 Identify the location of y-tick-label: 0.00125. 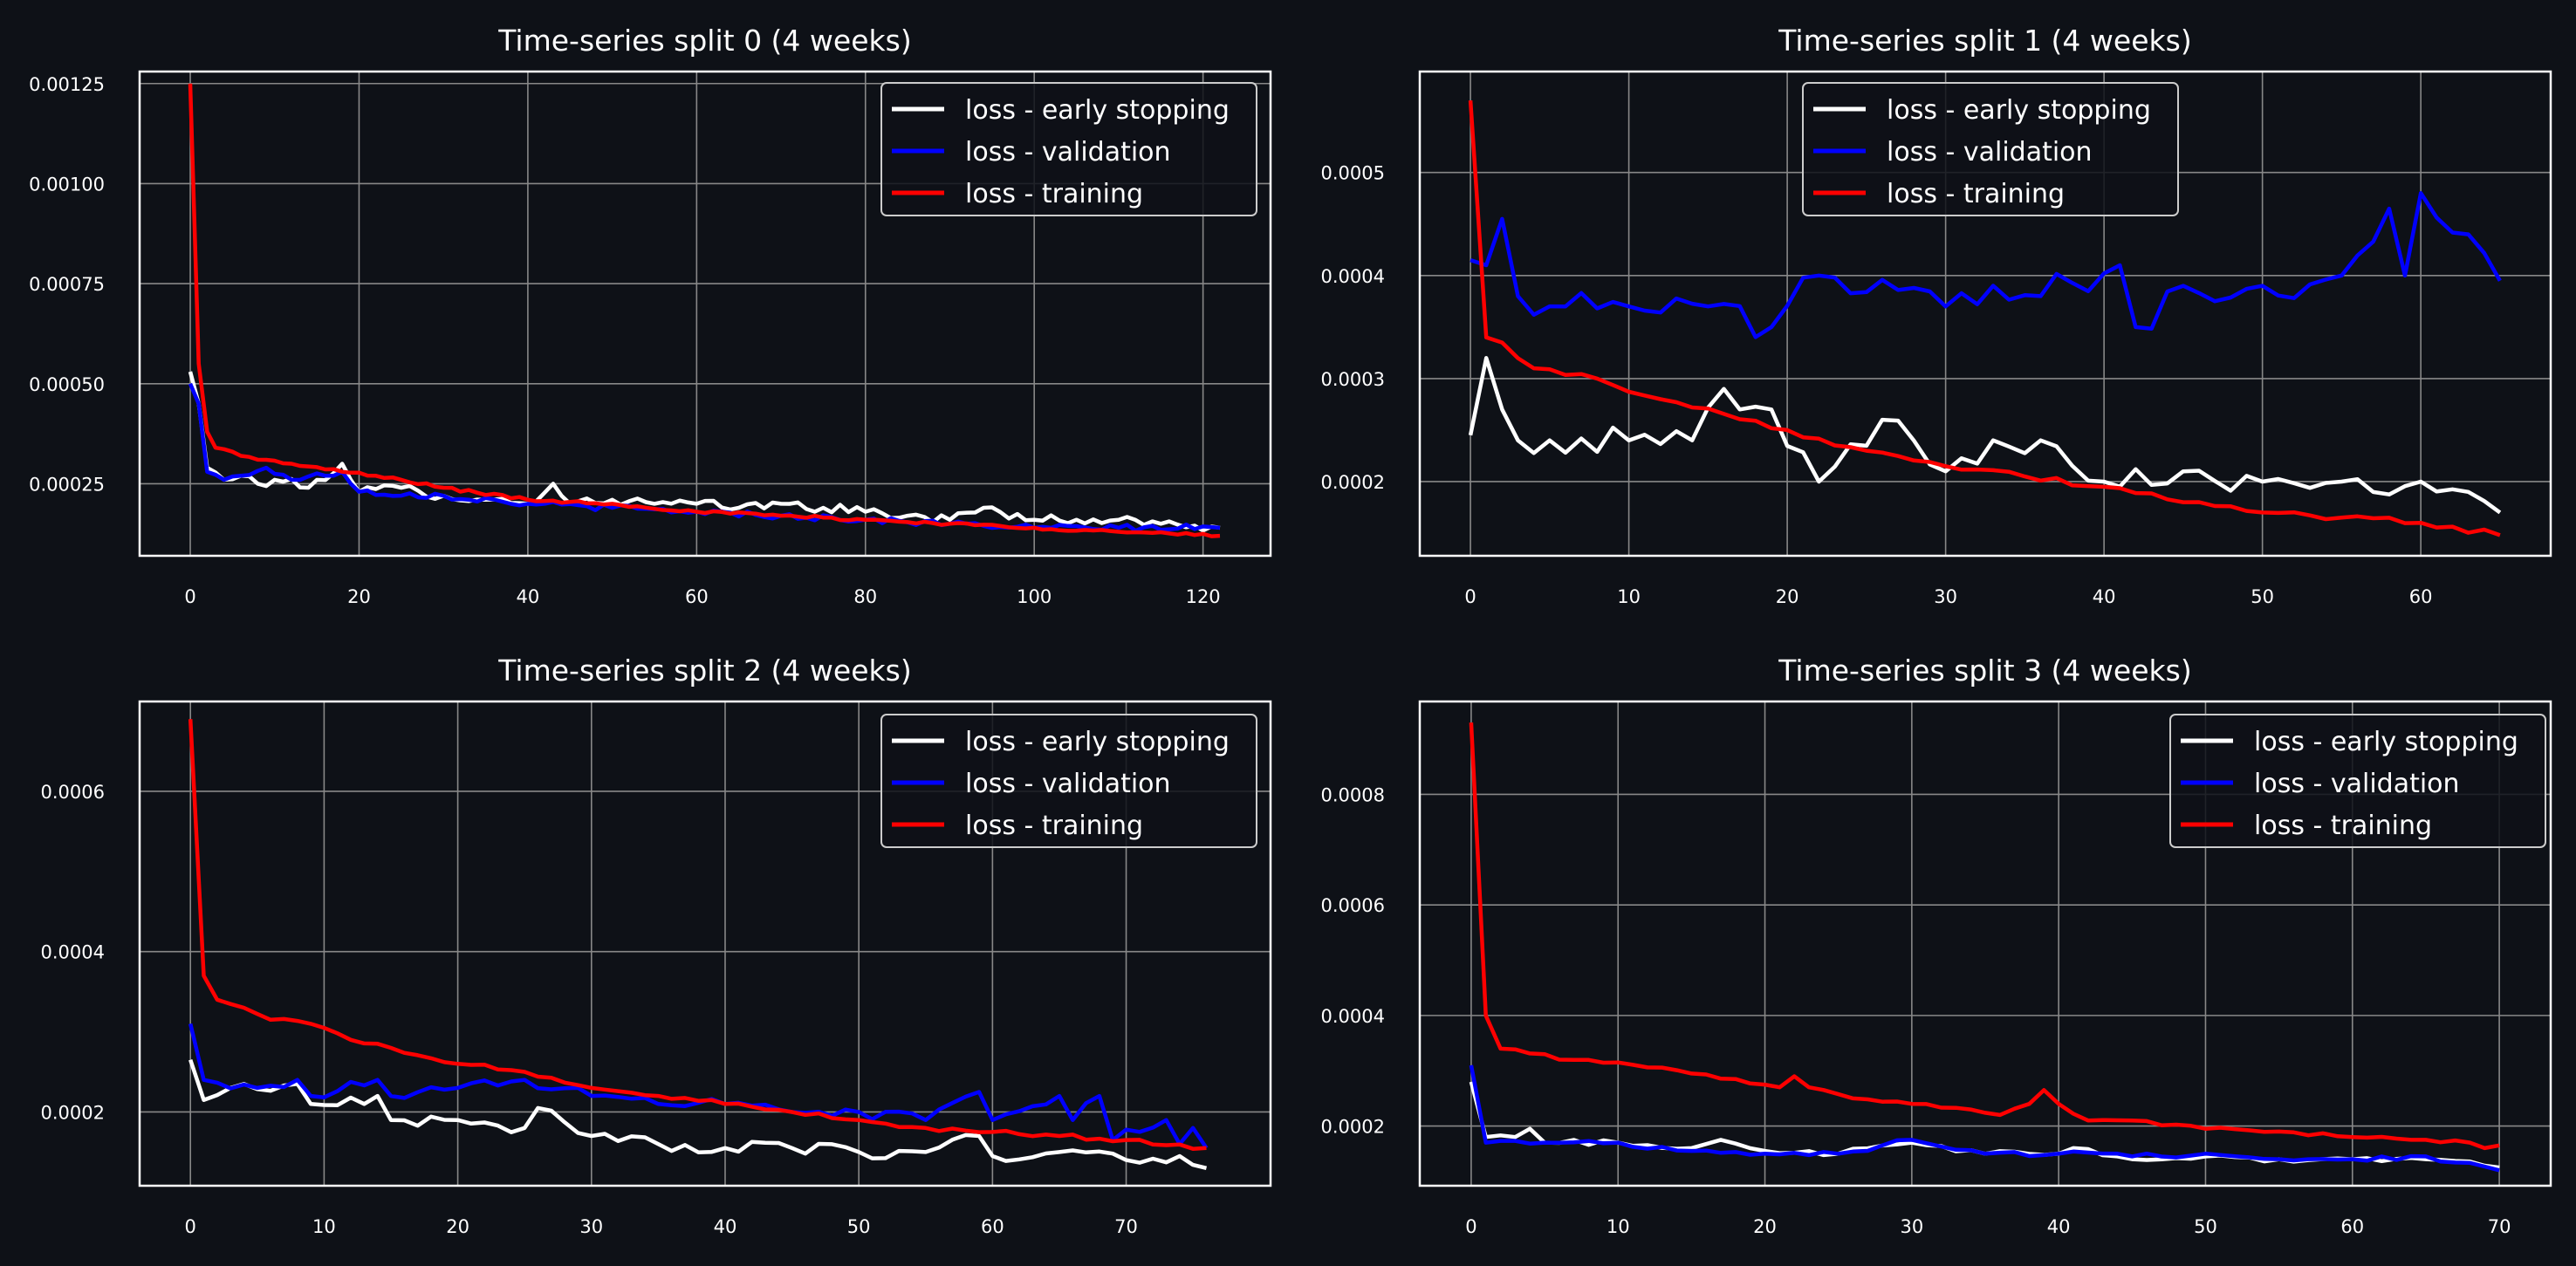
(67, 84).